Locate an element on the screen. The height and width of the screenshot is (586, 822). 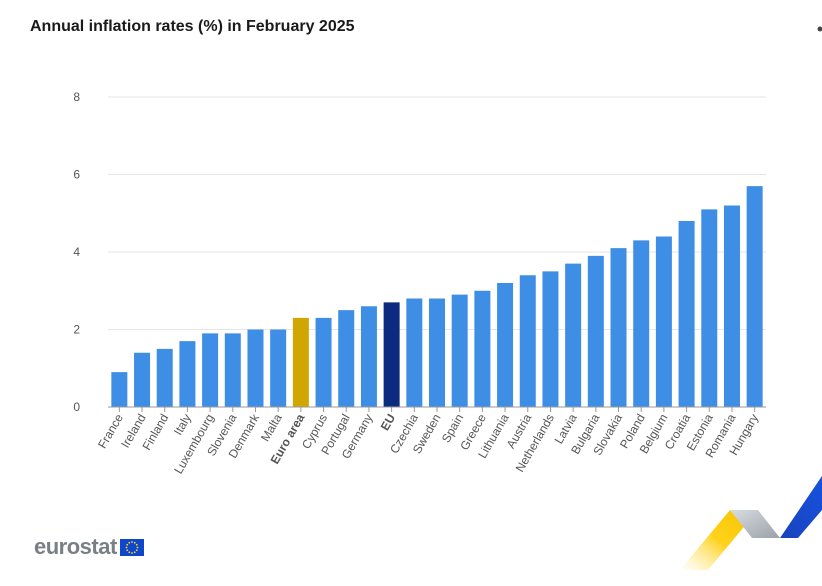
y-tick-label: 8 is located at coordinates (76, 97).